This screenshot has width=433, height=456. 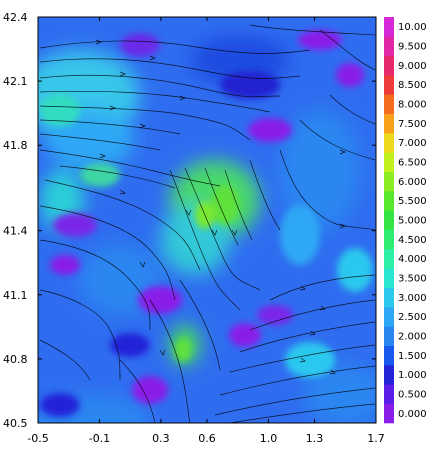 I want to click on x-tick-label: 0.3, so click(x=161, y=438).